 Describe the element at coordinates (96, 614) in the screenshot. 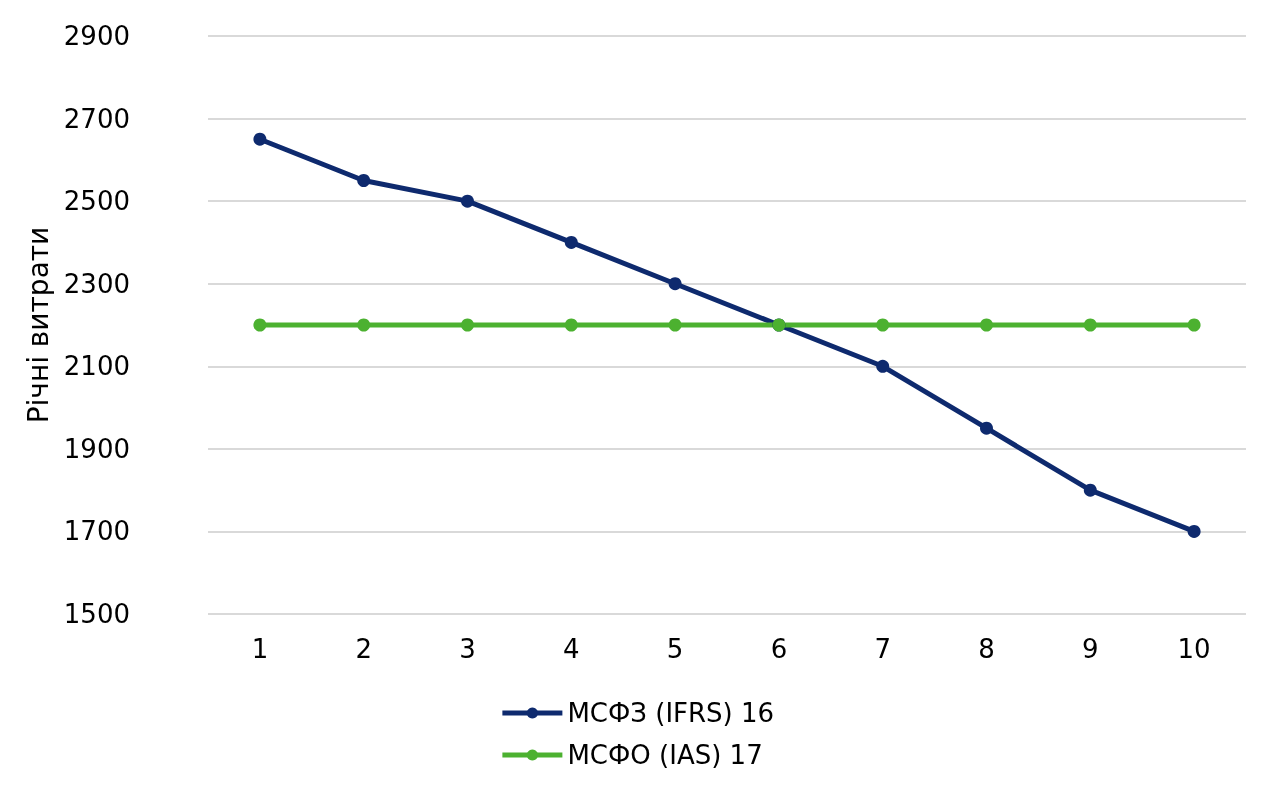

I see `y-tick-label: 1500` at that location.